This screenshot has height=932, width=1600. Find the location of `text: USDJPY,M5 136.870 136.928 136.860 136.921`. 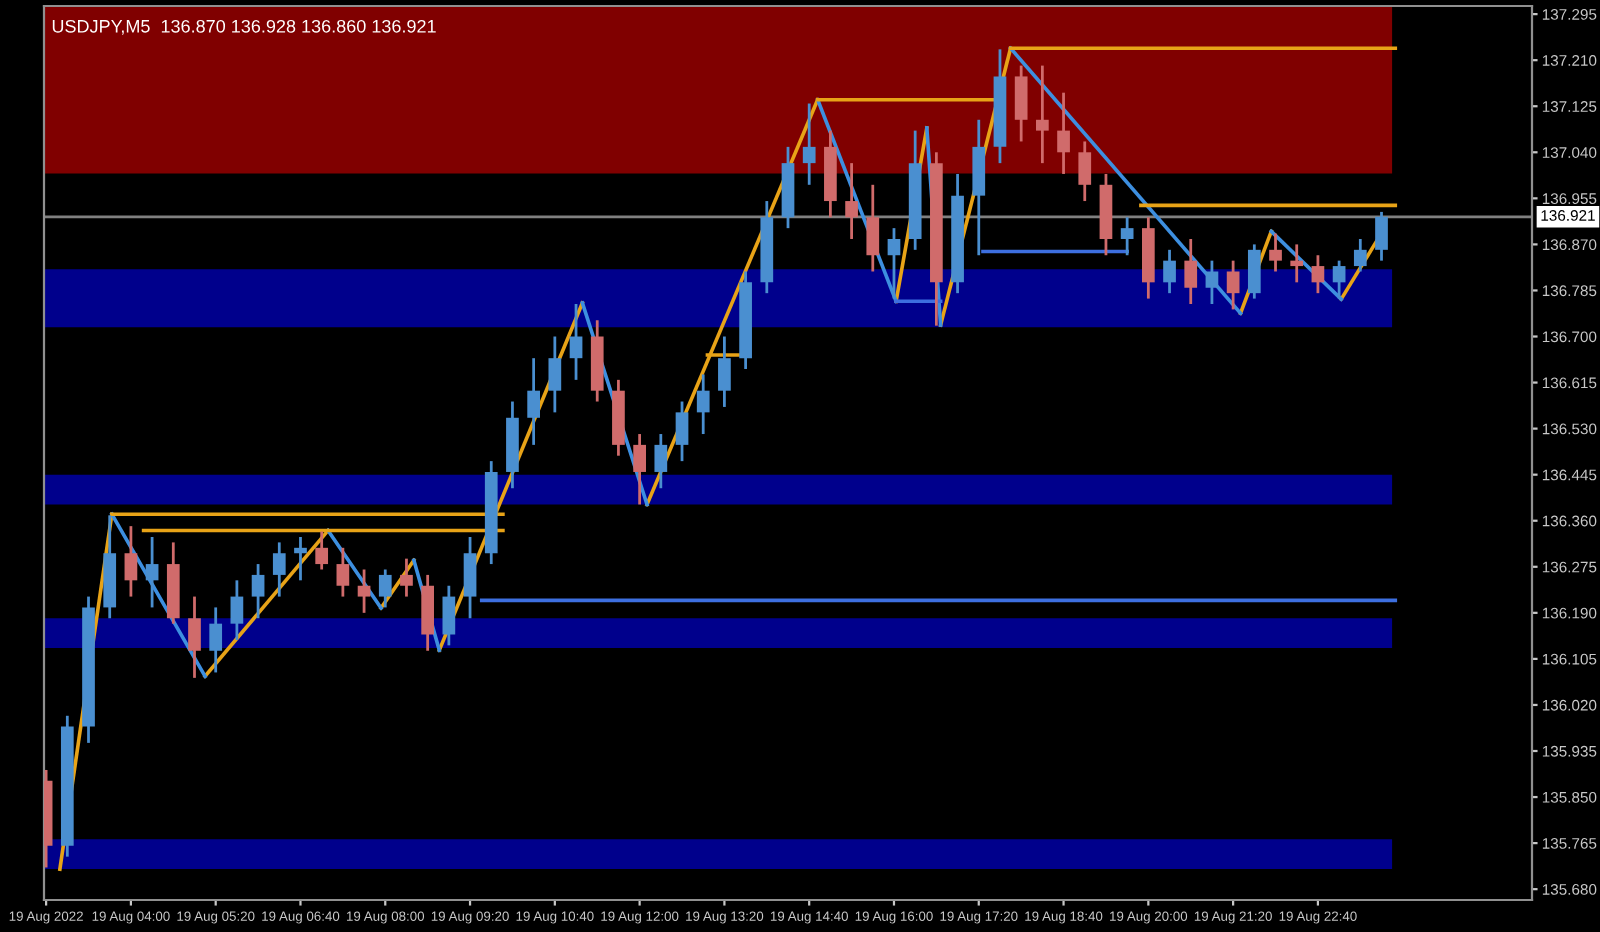

text: USDJPY,M5 136.870 136.928 136.860 136.921 is located at coordinates (244, 27).